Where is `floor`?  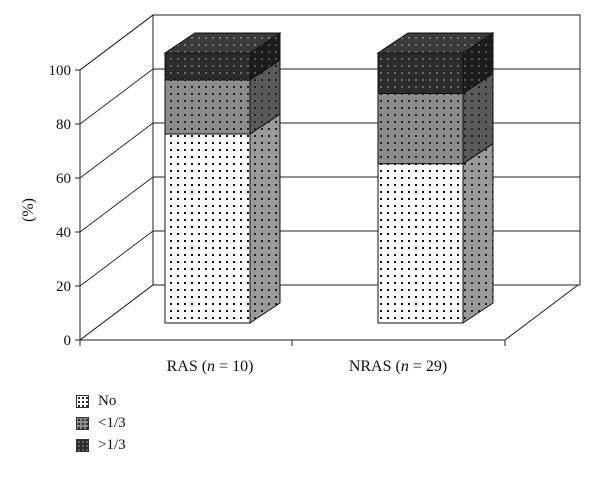
floor is located at coordinates (329, 312).